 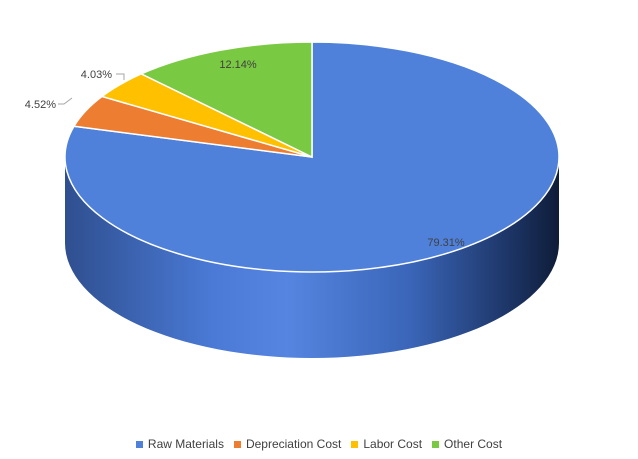 What do you see at coordinates (96, 75) in the screenshot?
I see `data-label-labor-cost: 4.03%` at bounding box center [96, 75].